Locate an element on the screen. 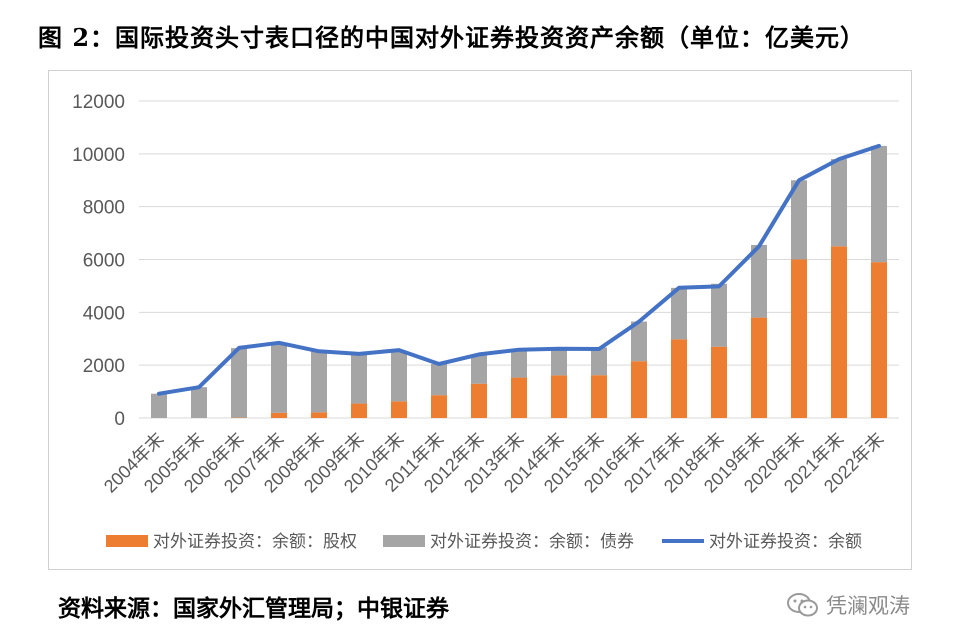 This screenshot has height=644, width=961. y-tick-label: 6000 is located at coordinates (104, 261).